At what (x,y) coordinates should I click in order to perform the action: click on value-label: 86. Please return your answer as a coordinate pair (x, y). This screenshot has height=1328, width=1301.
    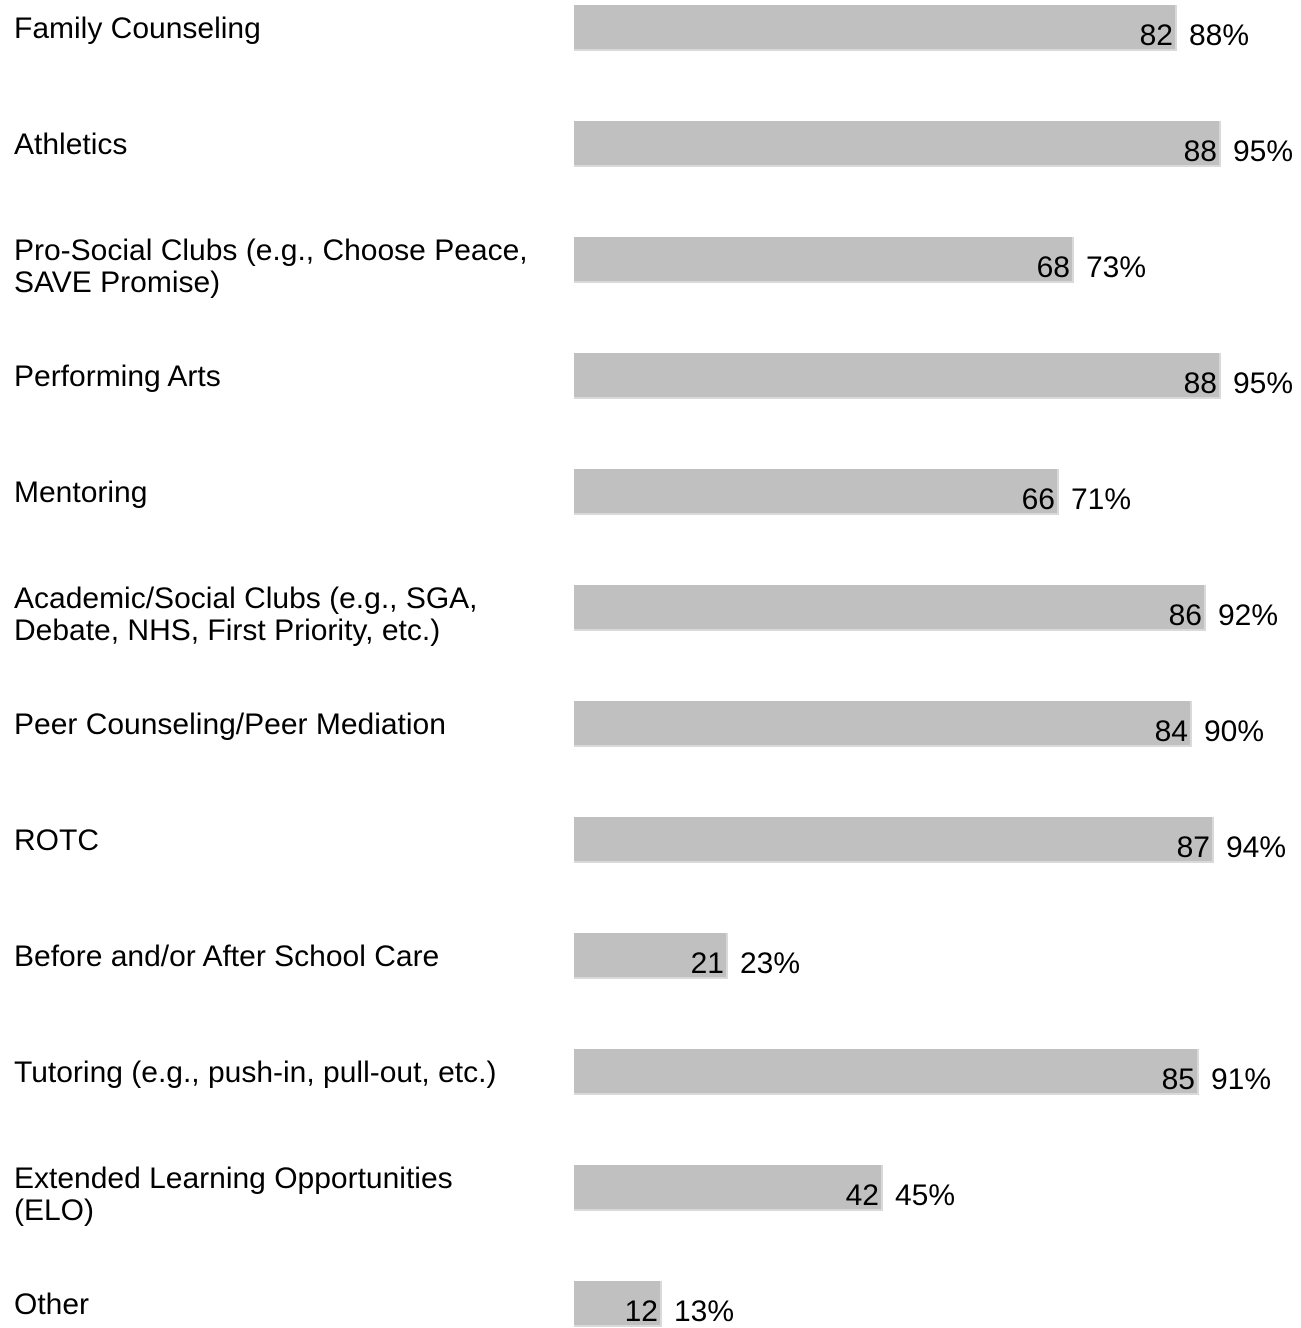
    Looking at the image, I should click on (1185, 615).